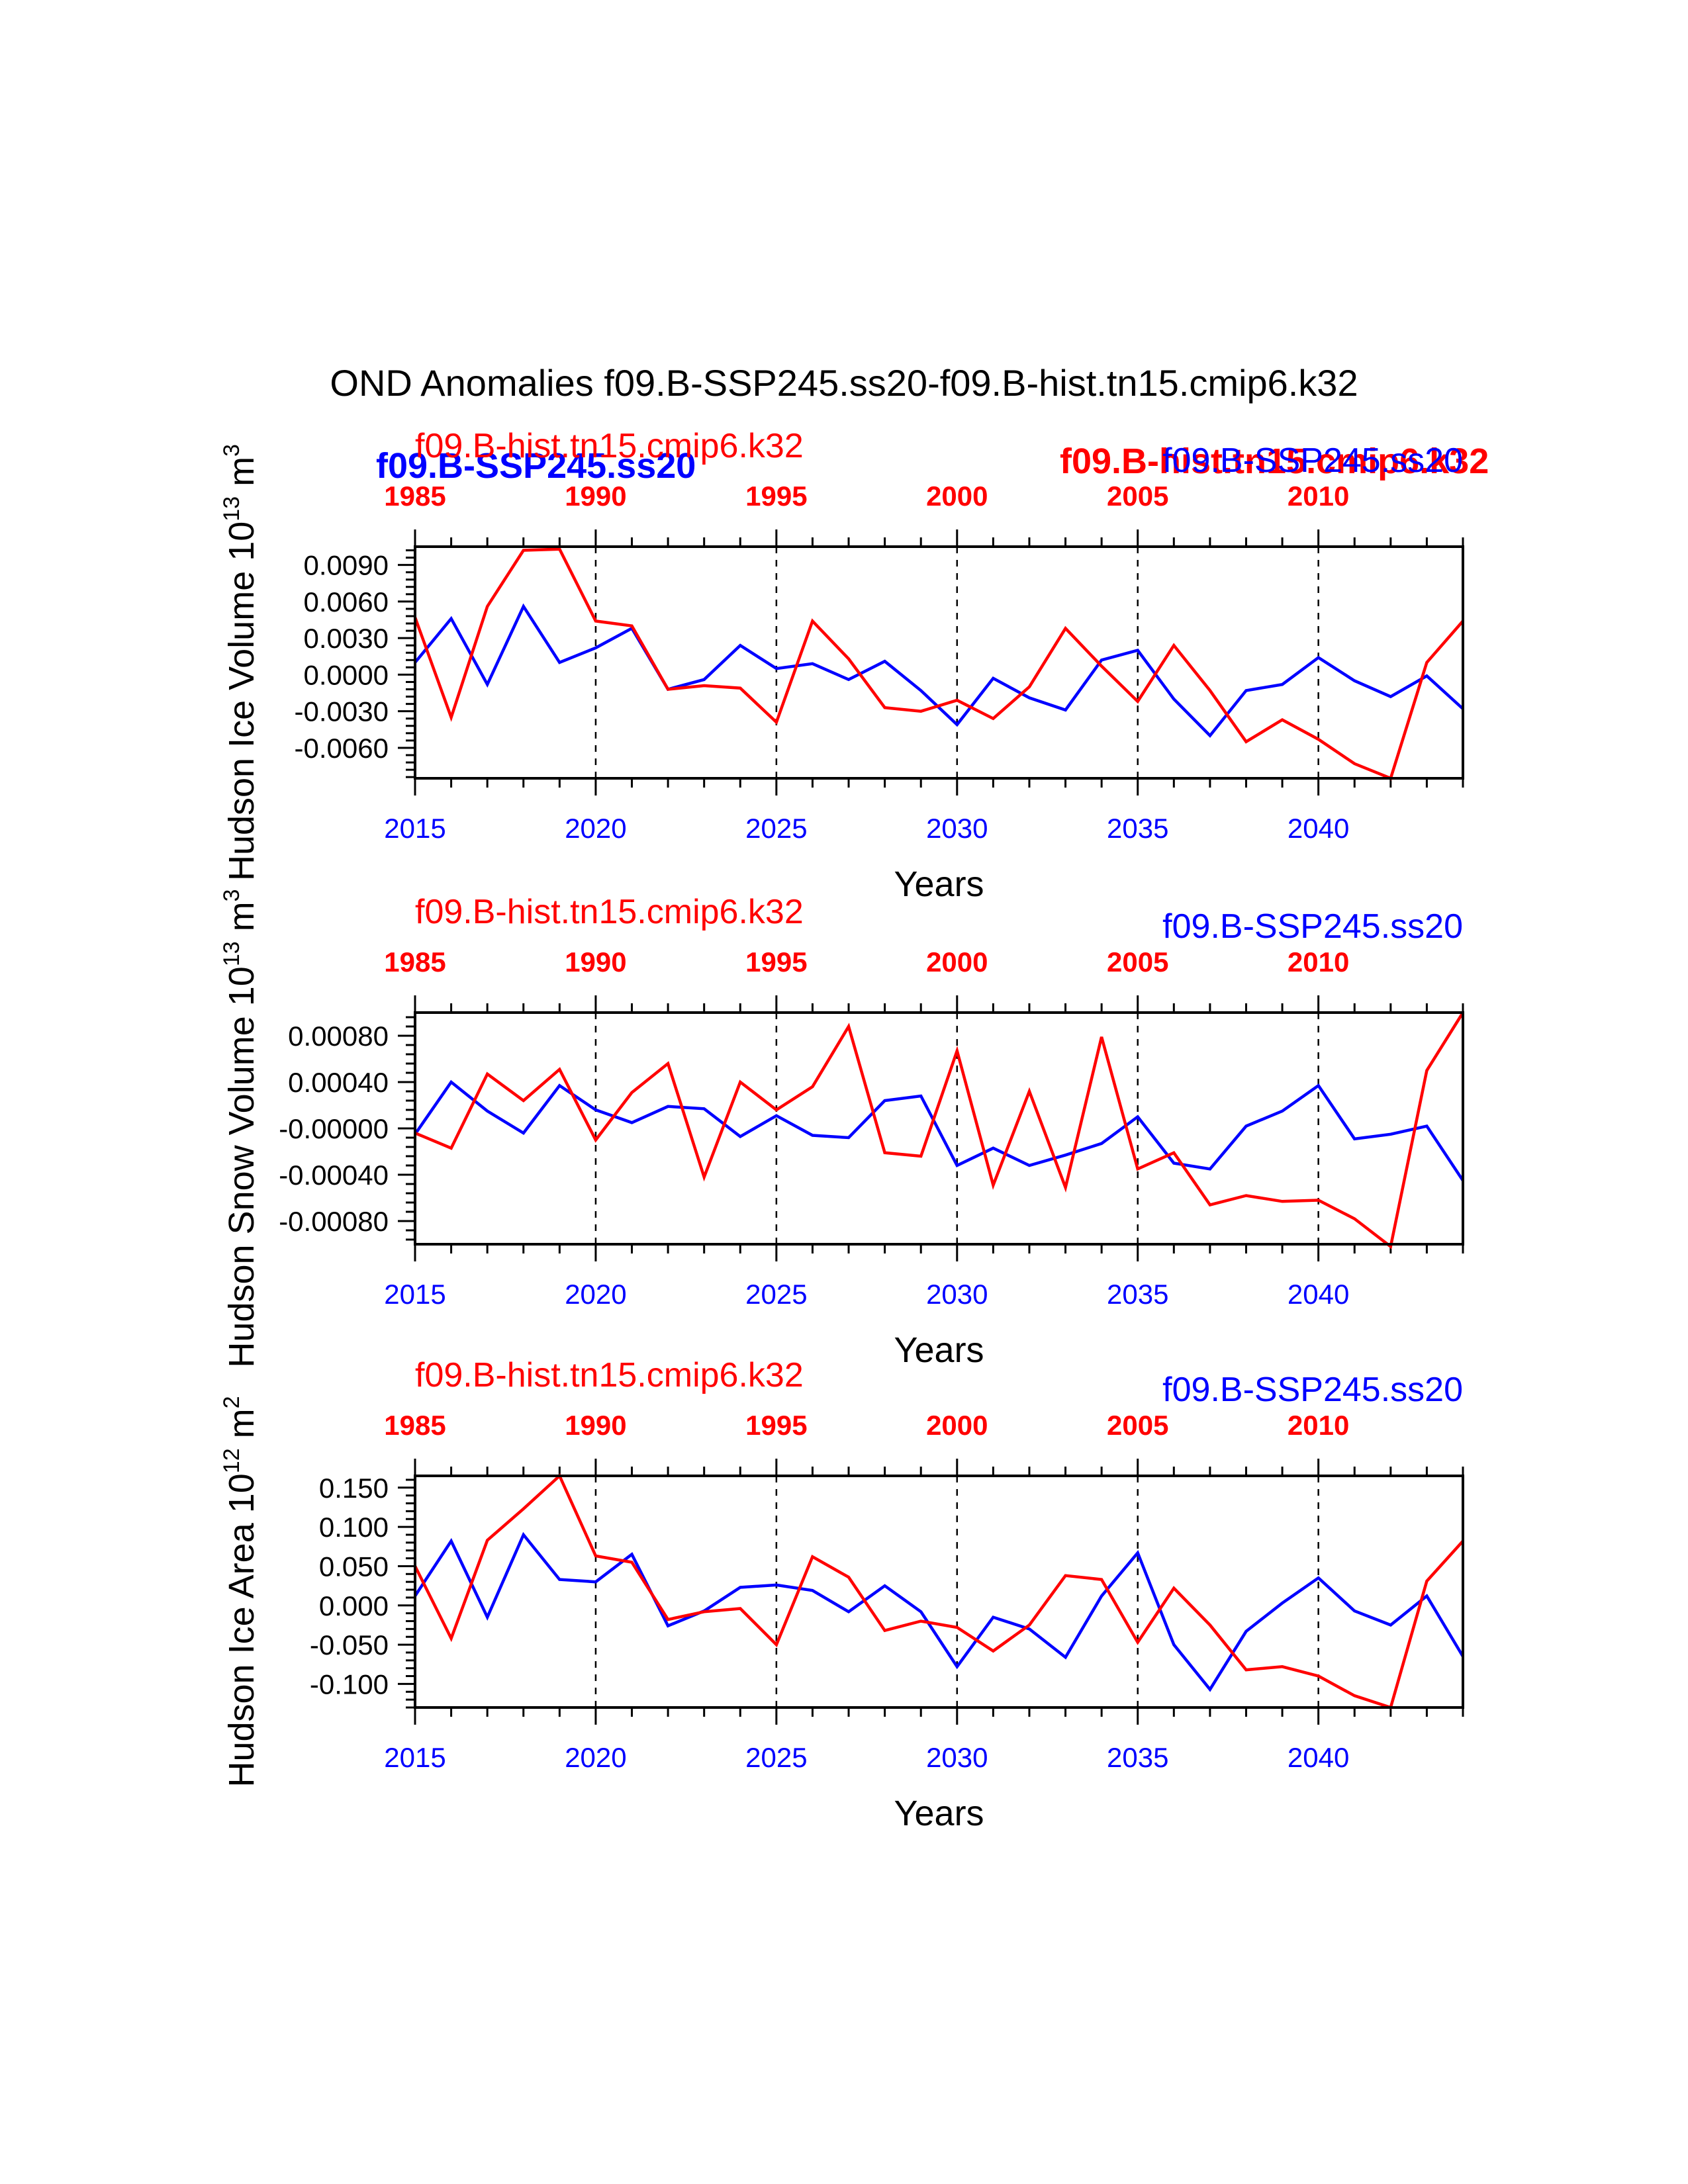 The width and height of the screenshot is (1688, 2184). Describe the element at coordinates (231, 1460) in the screenshot. I see `y-axis-title-part: 12` at that location.